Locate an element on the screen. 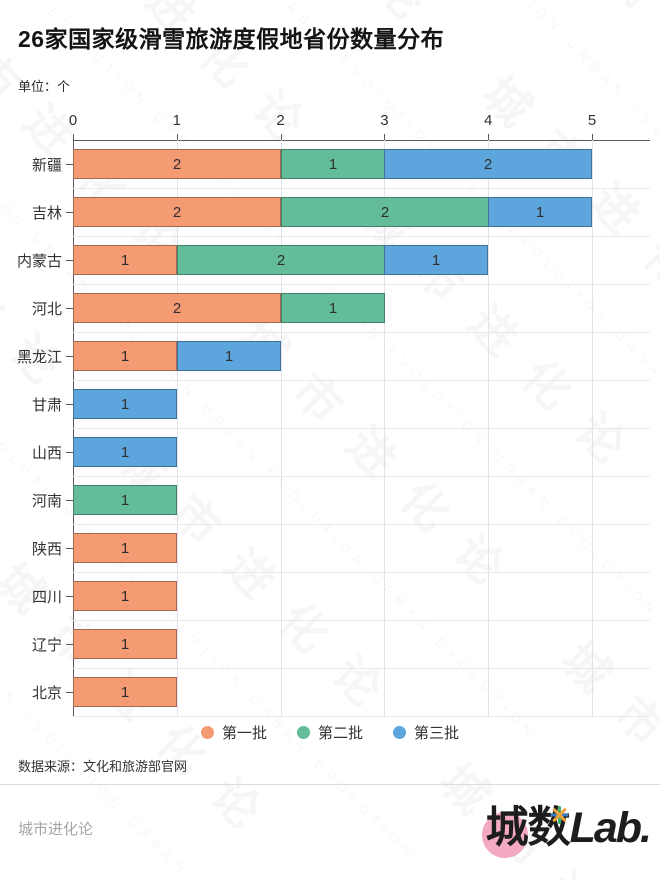 This screenshot has width=660, height=880. category-label: 四川 is located at coordinates (46, 597).